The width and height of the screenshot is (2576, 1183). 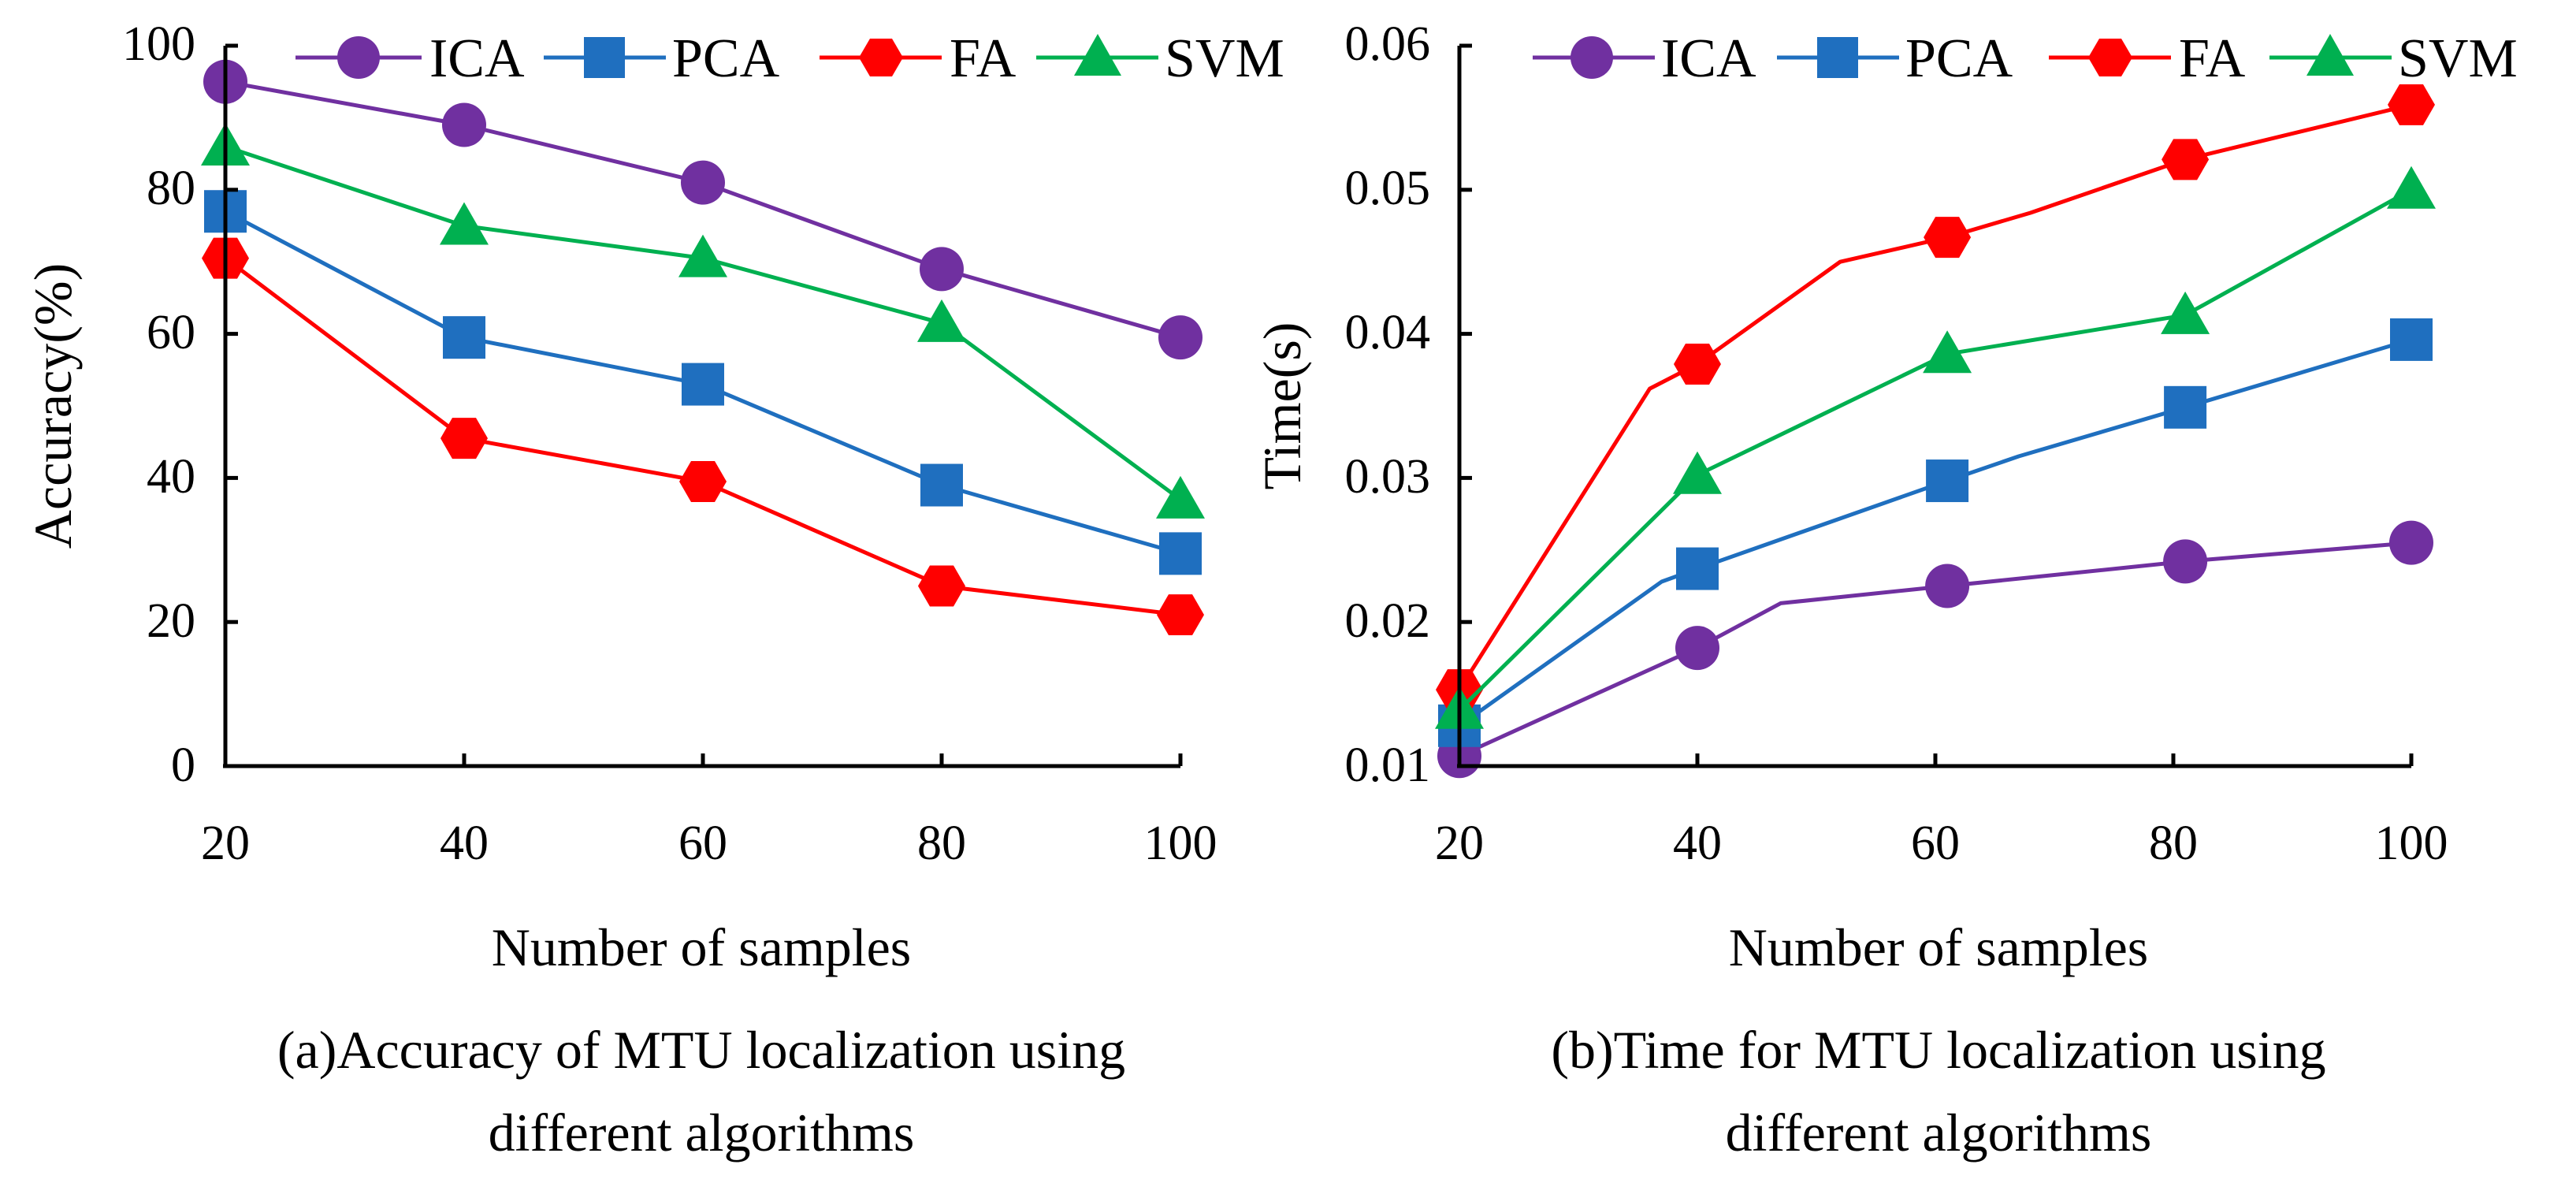 I want to click on y-tick-label: 0.04, so click(x=1388, y=333).